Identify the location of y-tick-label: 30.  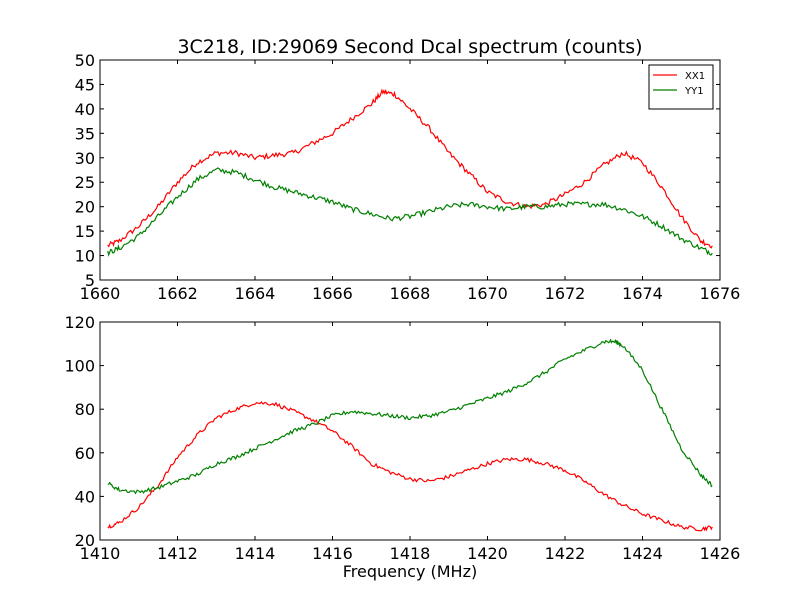
(85, 158).